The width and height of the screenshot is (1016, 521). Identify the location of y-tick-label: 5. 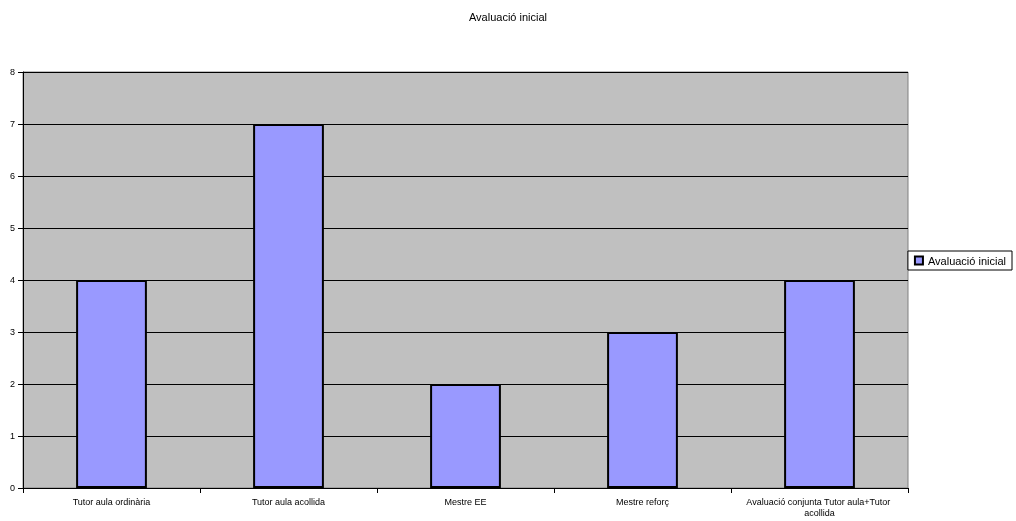
(12, 228).